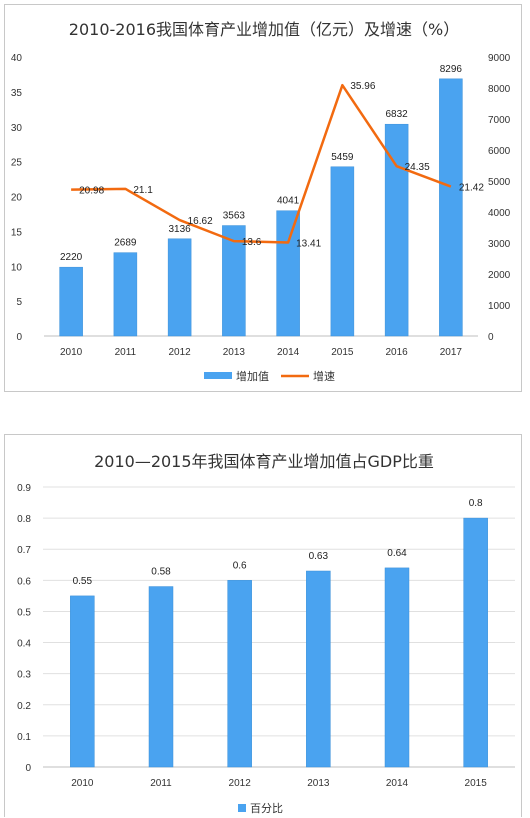  Describe the element at coordinates (252, 376) in the screenshot. I see `legend-label-bar: 增加值` at that location.